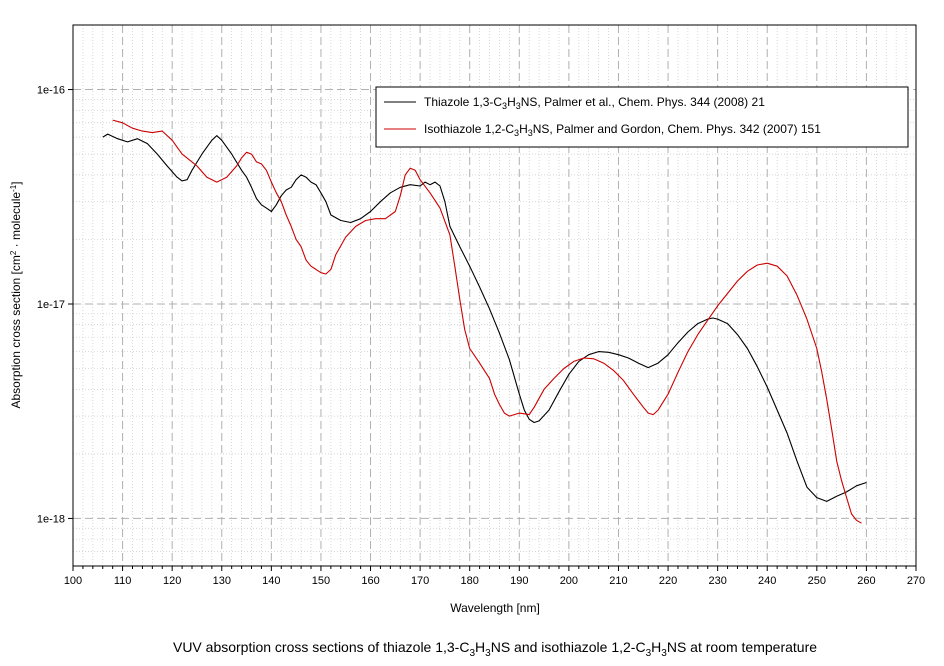  Describe the element at coordinates (321, 581) in the screenshot. I see `x-tick-label: 150` at that location.